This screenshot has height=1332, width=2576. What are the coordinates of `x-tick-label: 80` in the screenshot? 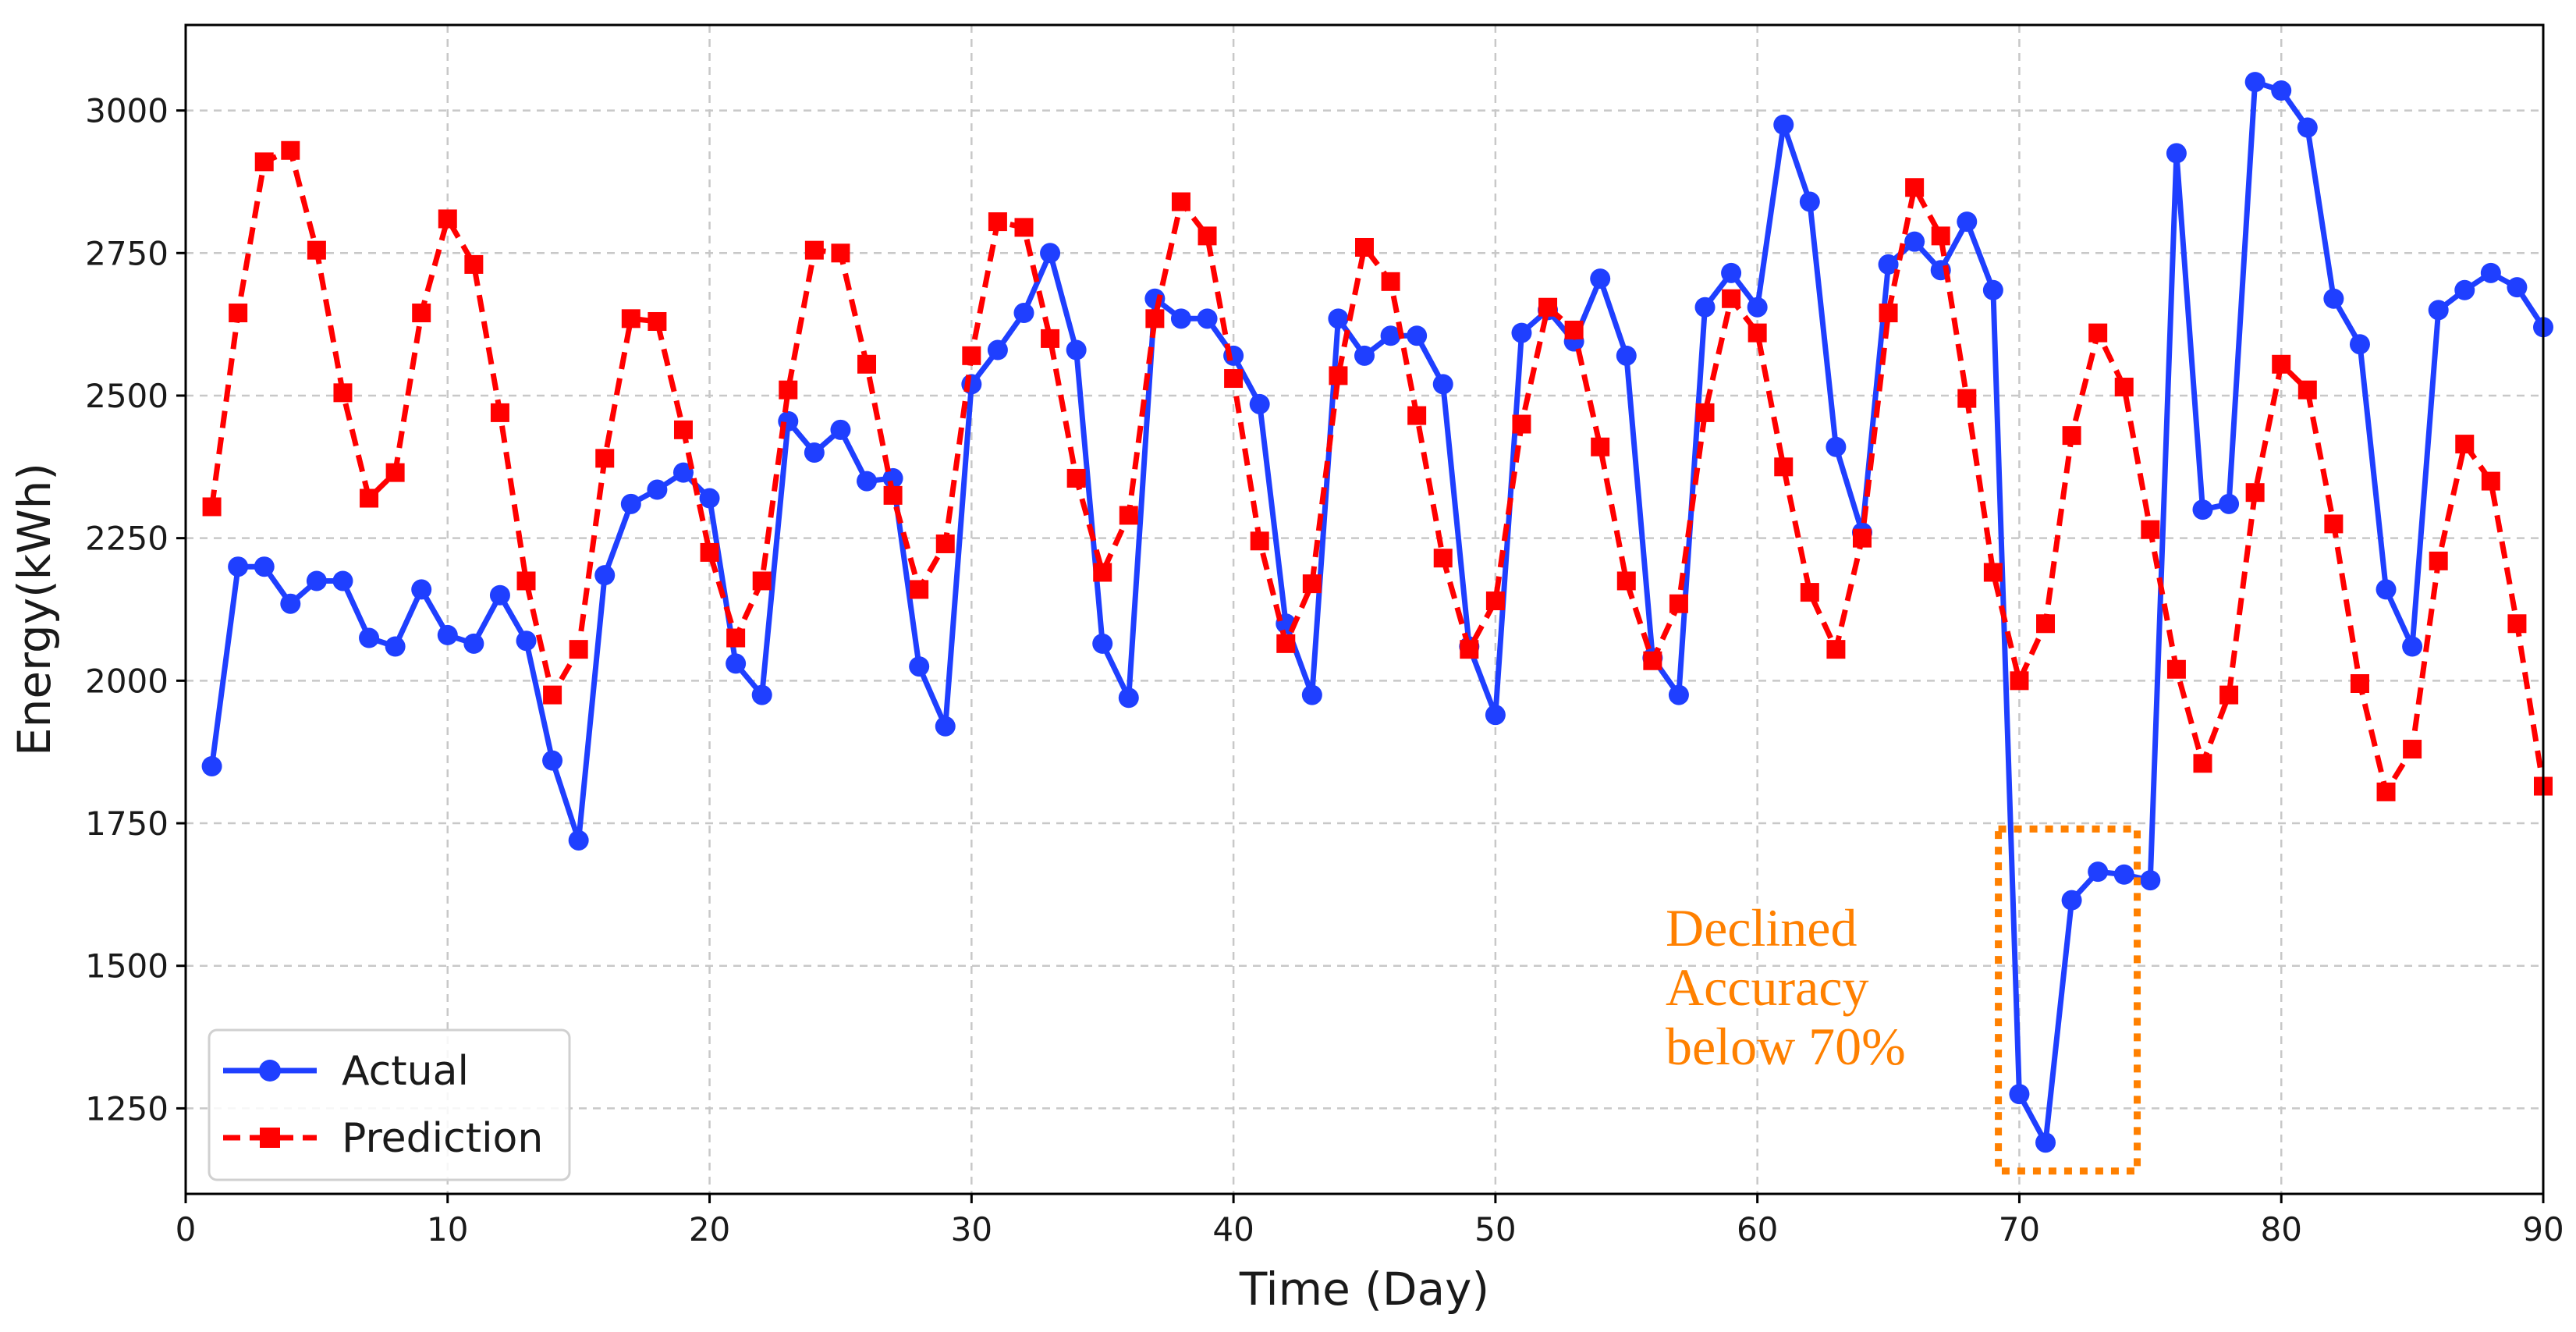 It's located at (2280, 1229).